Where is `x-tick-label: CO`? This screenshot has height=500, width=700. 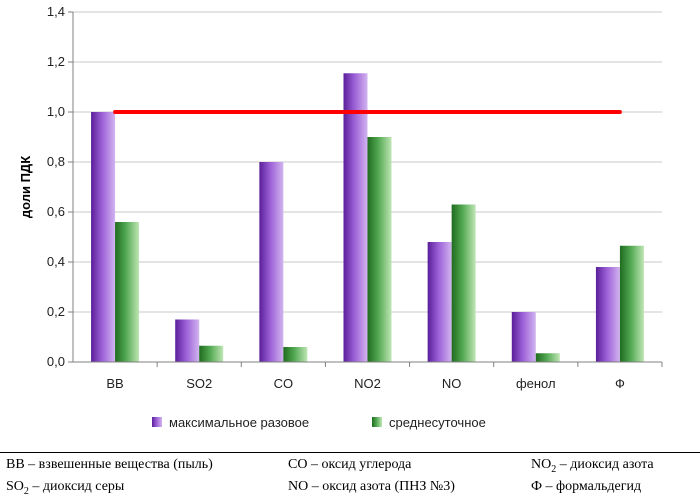
x-tick-label: CO is located at coordinates (284, 383).